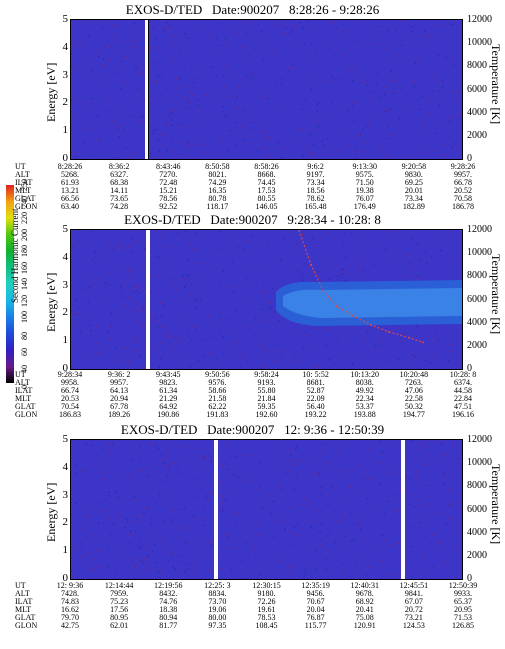 The height and width of the screenshot is (649, 505). Describe the element at coordinates (65, 46) in the screenshot. I see `y-tick-left: 4` at that location.